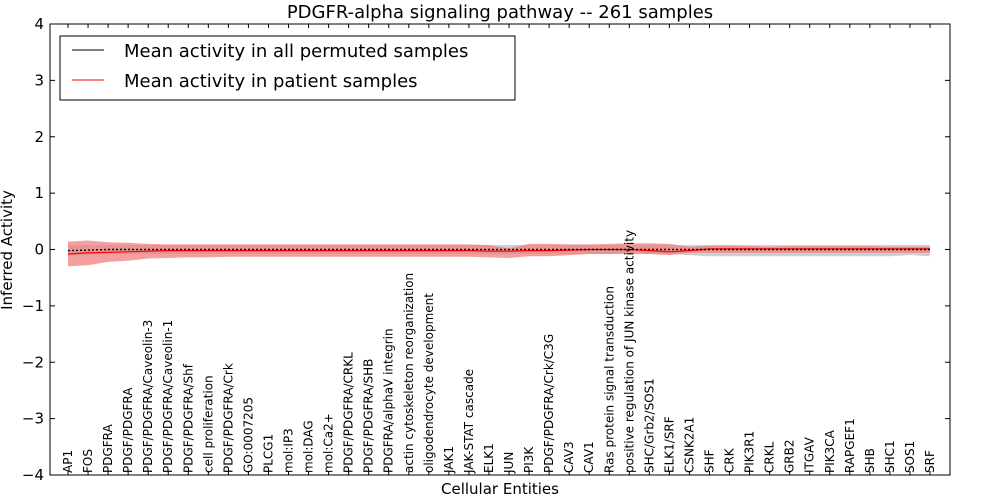 The height and width of the screenshot is (500, 1000). I want to click on x-tick-label: PLCG1, so click(269, 453).